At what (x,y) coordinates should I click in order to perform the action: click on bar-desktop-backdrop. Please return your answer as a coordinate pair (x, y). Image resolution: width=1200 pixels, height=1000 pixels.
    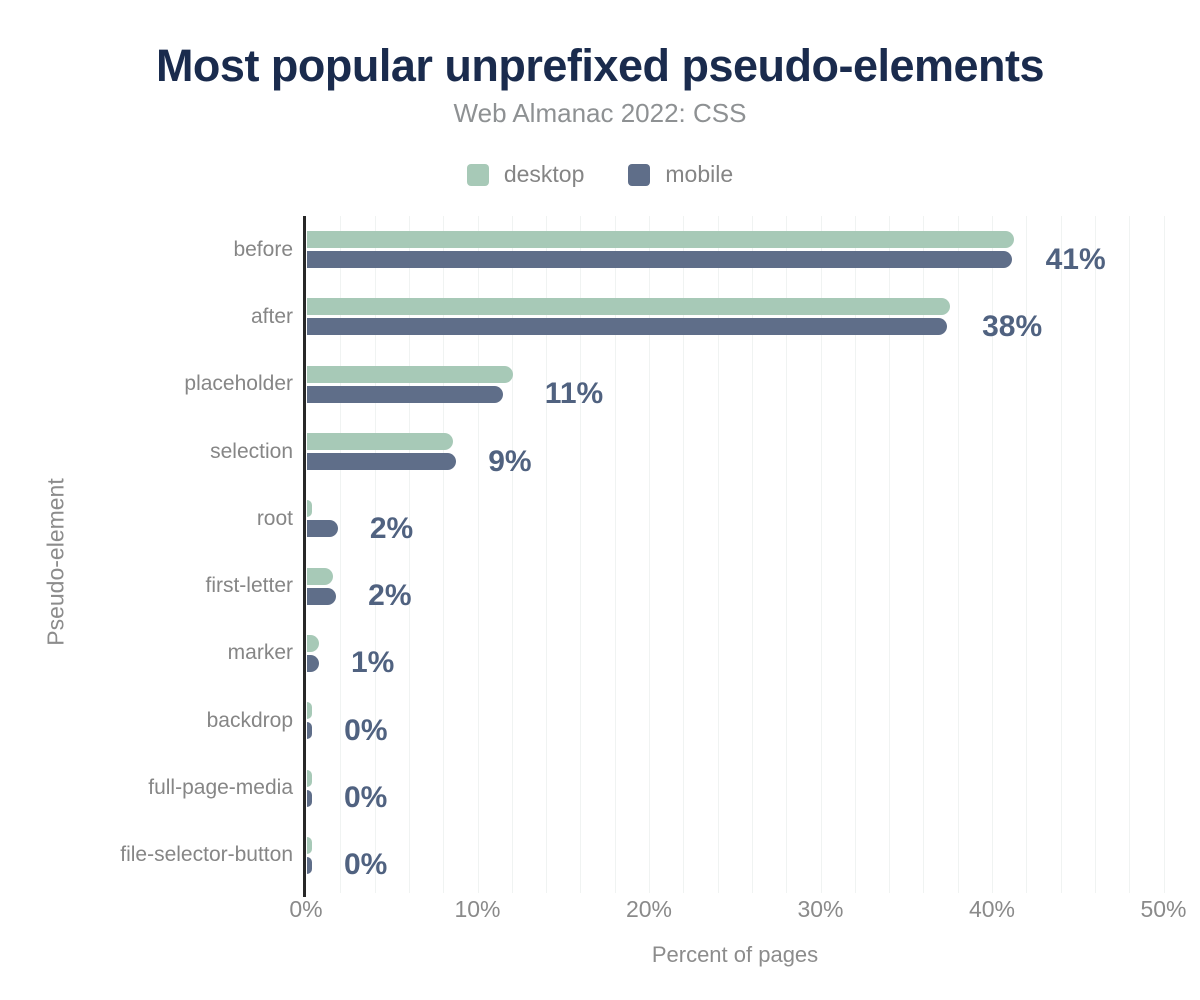
    Looking at the image, I should click on (310, 711).